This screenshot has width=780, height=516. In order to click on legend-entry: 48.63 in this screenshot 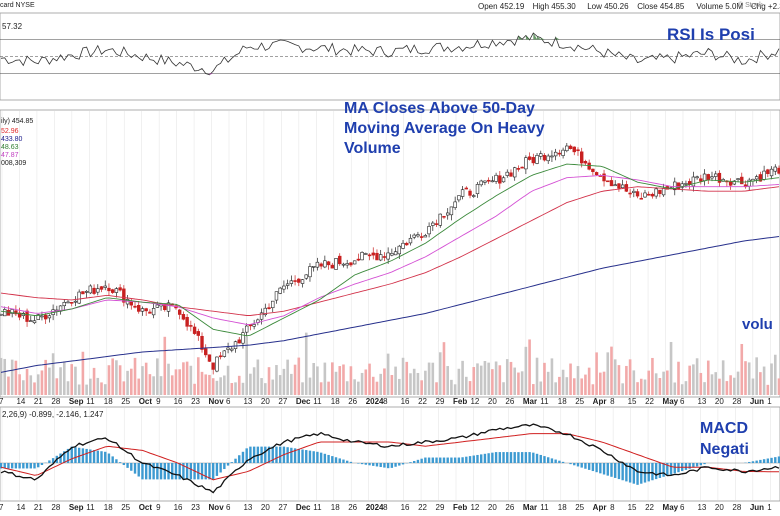, I will do `click(10, 147)`.